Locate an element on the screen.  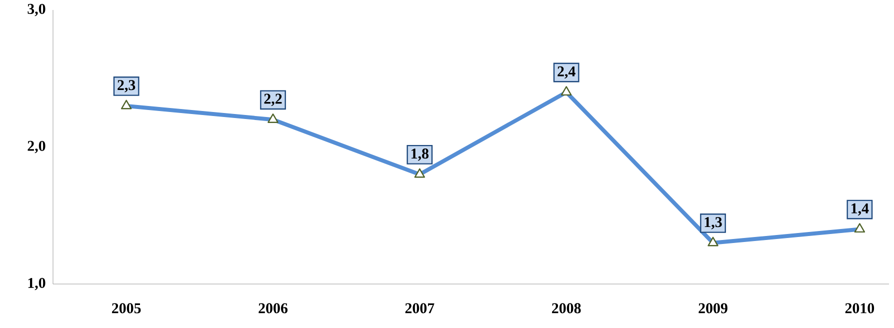
data-label: 2,3 is located at coordinates (127, 86).